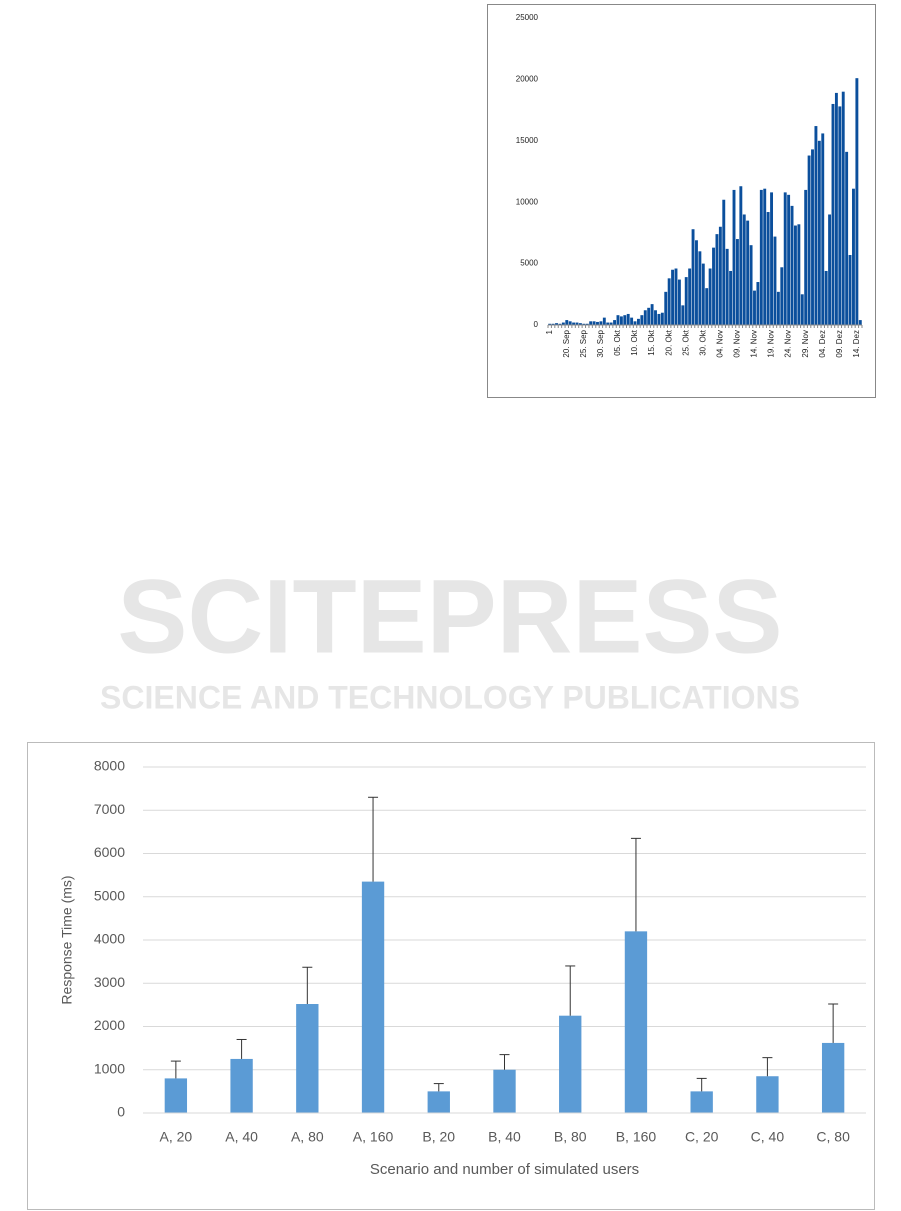 Image resolution: width=901 pixels, height=1211 pixels. Describe the element at coordinates (768, 1137) in the screenshot. I see `x-tick-label: C, 40` at that location.